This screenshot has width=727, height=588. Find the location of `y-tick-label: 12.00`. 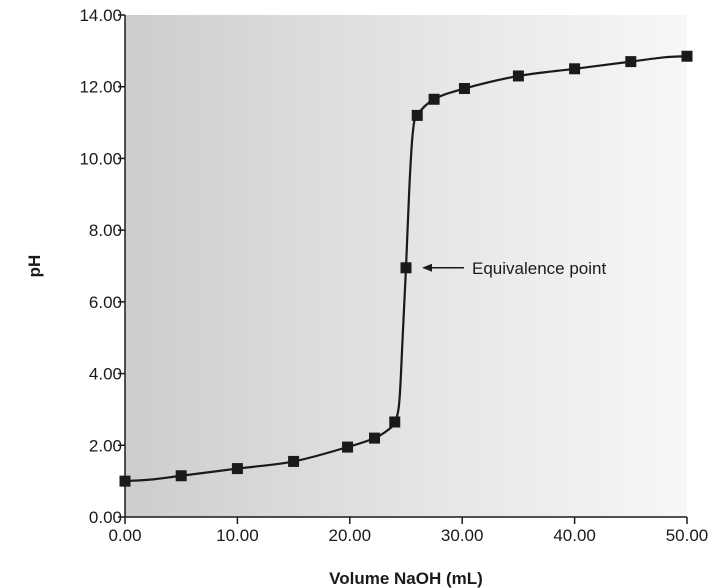

y-tick-label: 12.00 is located at coordinates (100, 87).